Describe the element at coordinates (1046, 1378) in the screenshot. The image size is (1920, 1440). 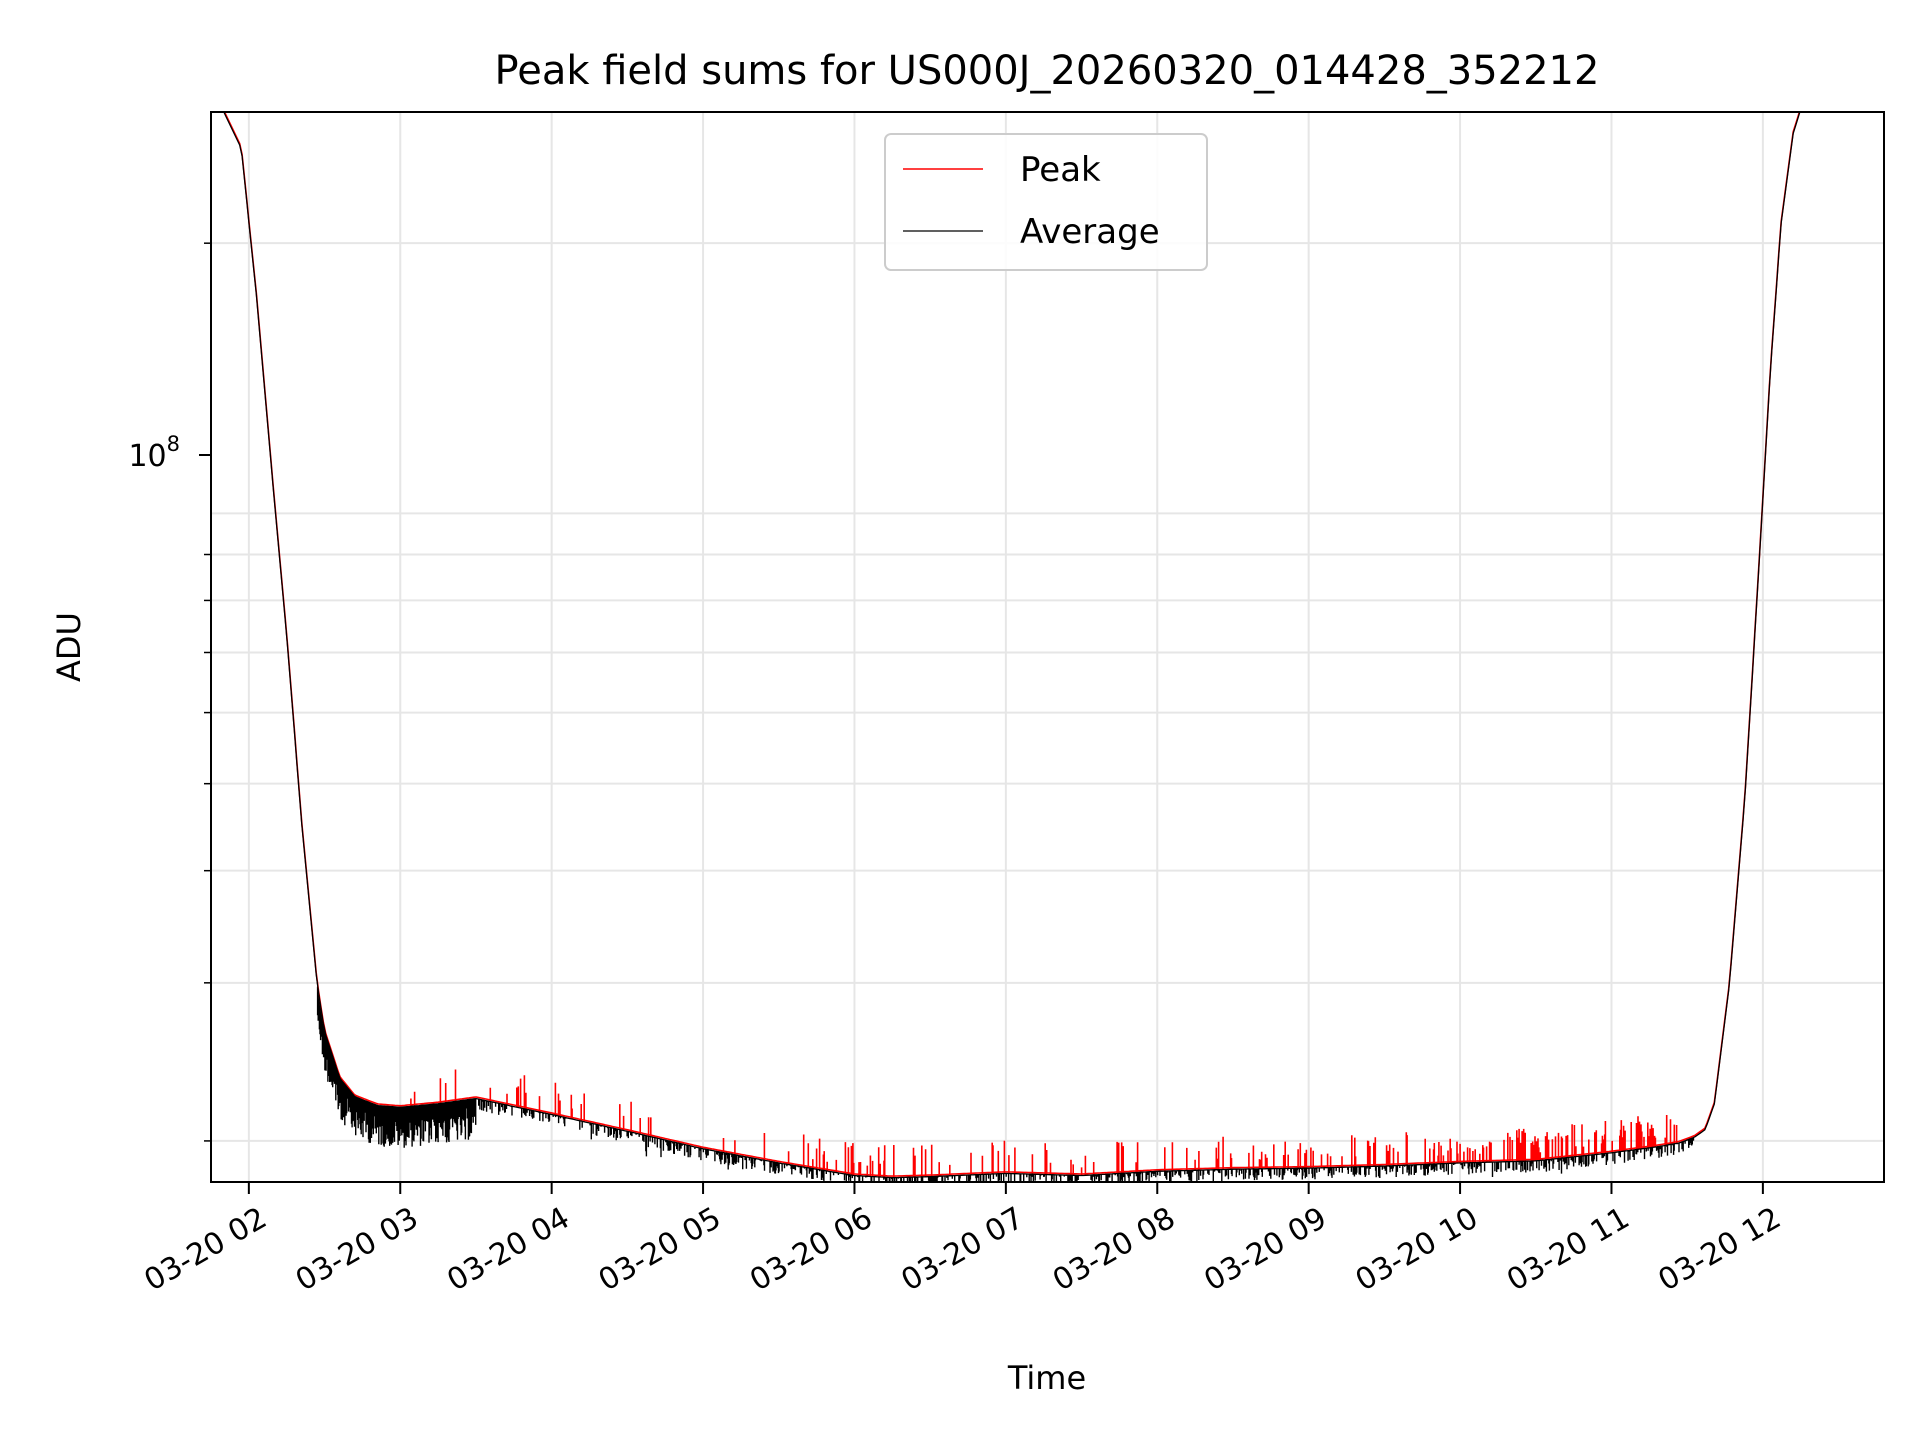
I see `x-axis-label: Time` at that location.